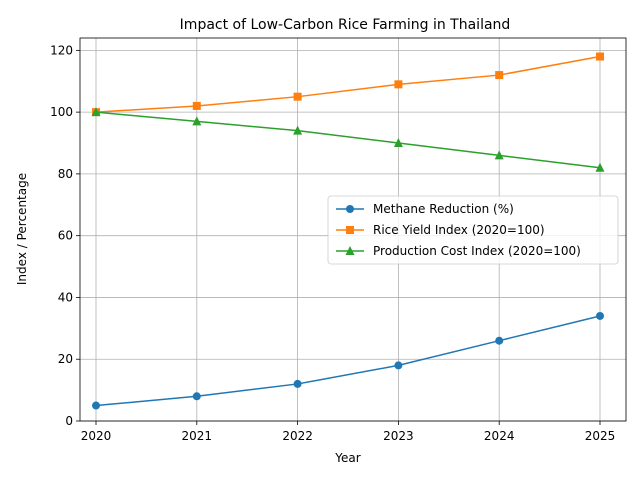 This screenshot has width=640, height=480. Describe the element at coordinates (348, 432) in the screenshot. I see `x-axis: 2020 2021 2022 2023 2024 2025` at that location.